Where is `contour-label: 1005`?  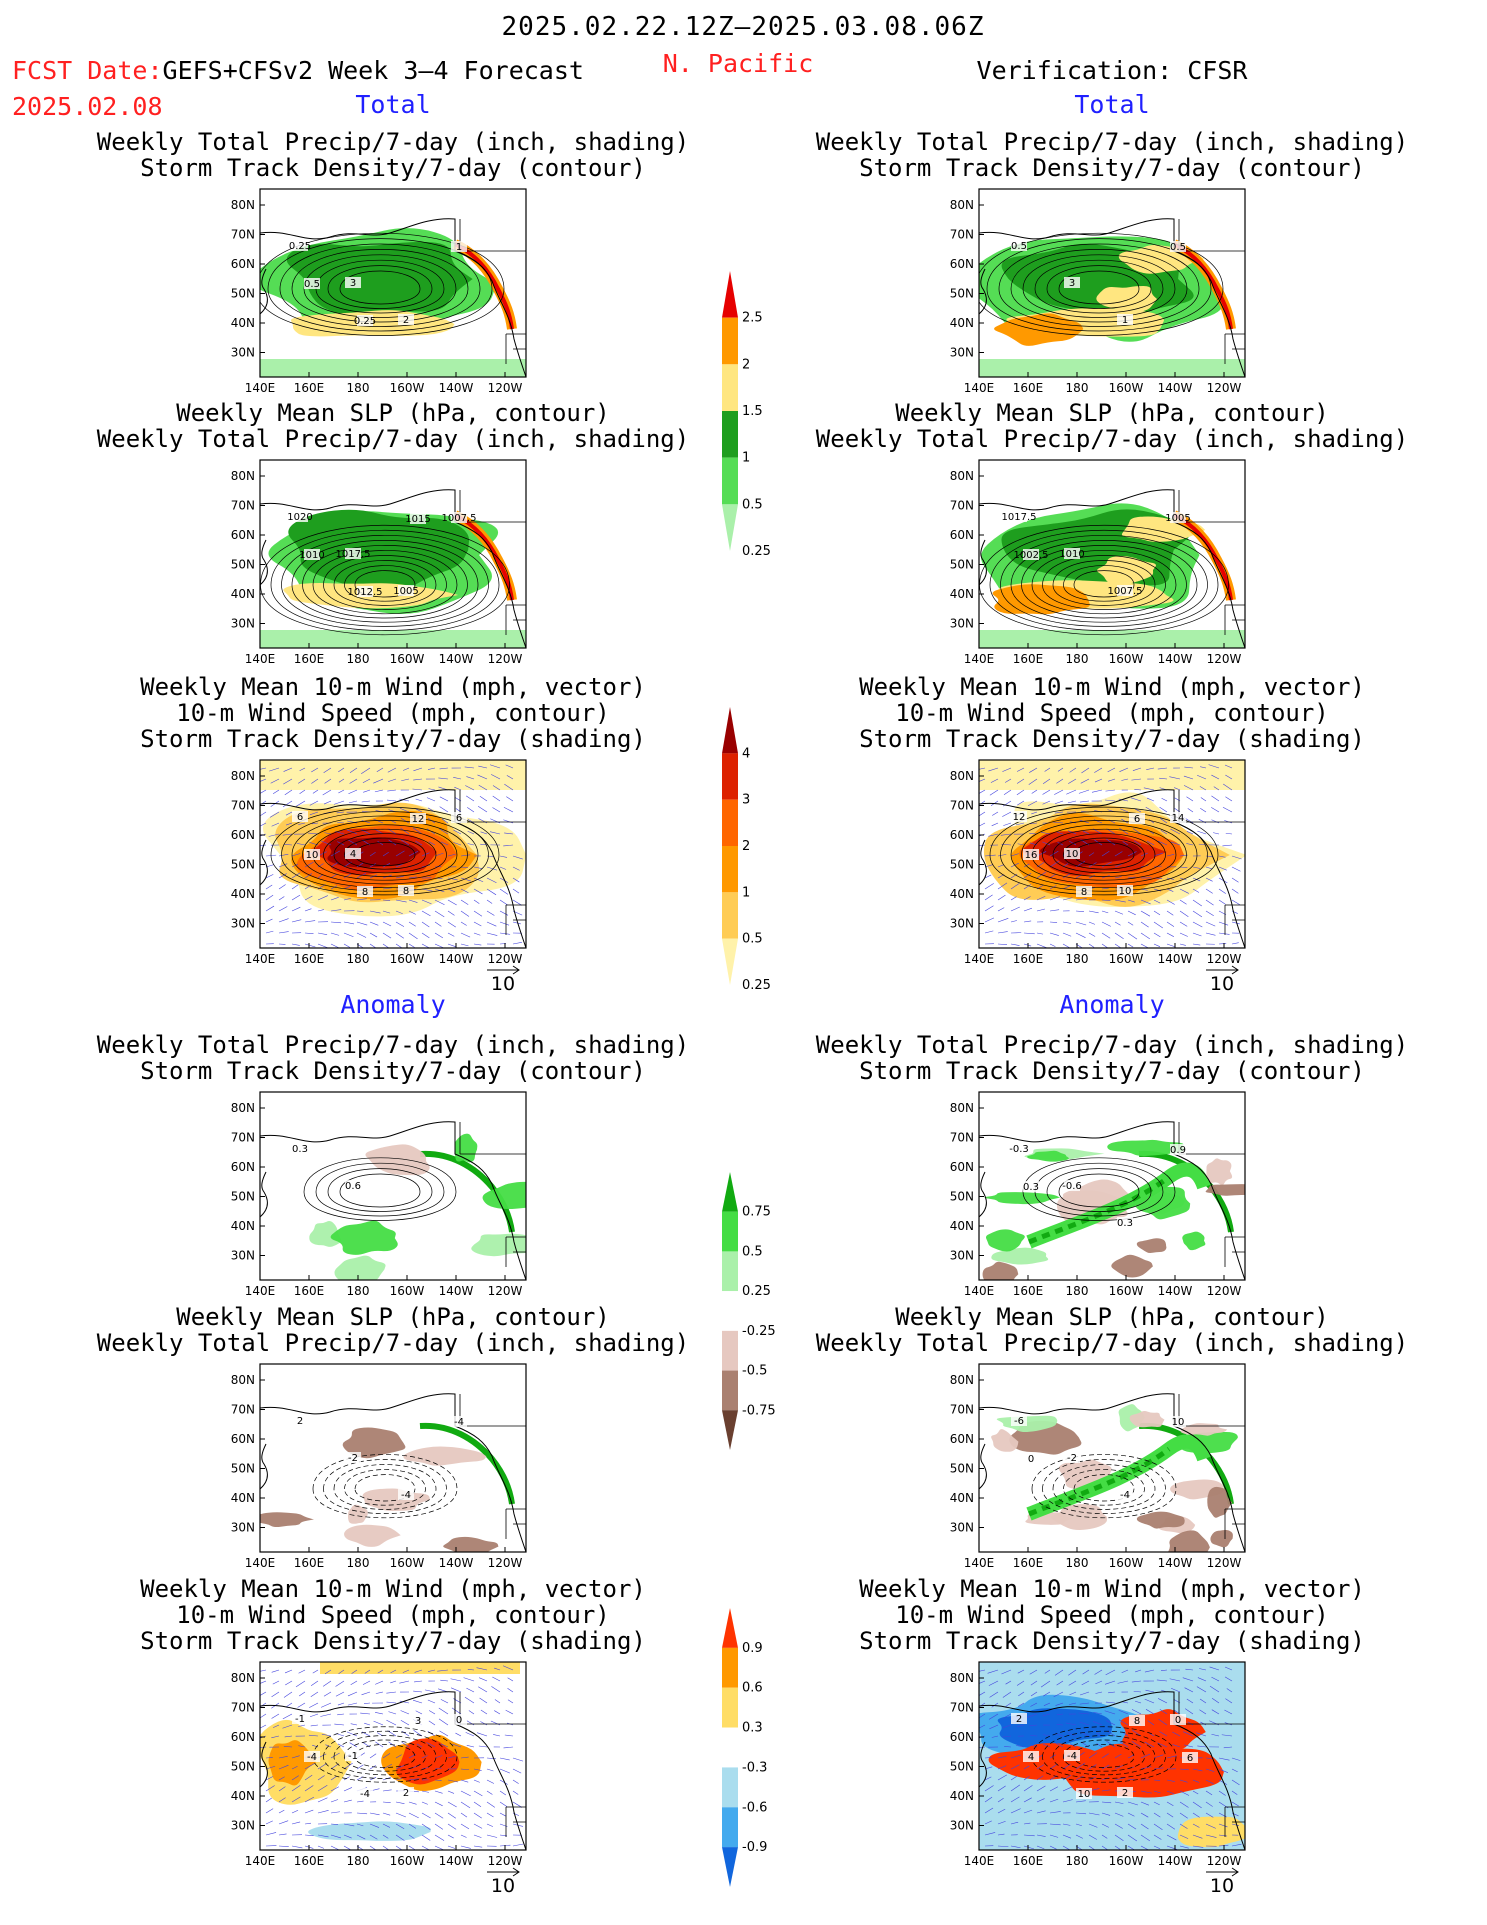 contour-label: 1005 is located at coordinates (1177, 518).